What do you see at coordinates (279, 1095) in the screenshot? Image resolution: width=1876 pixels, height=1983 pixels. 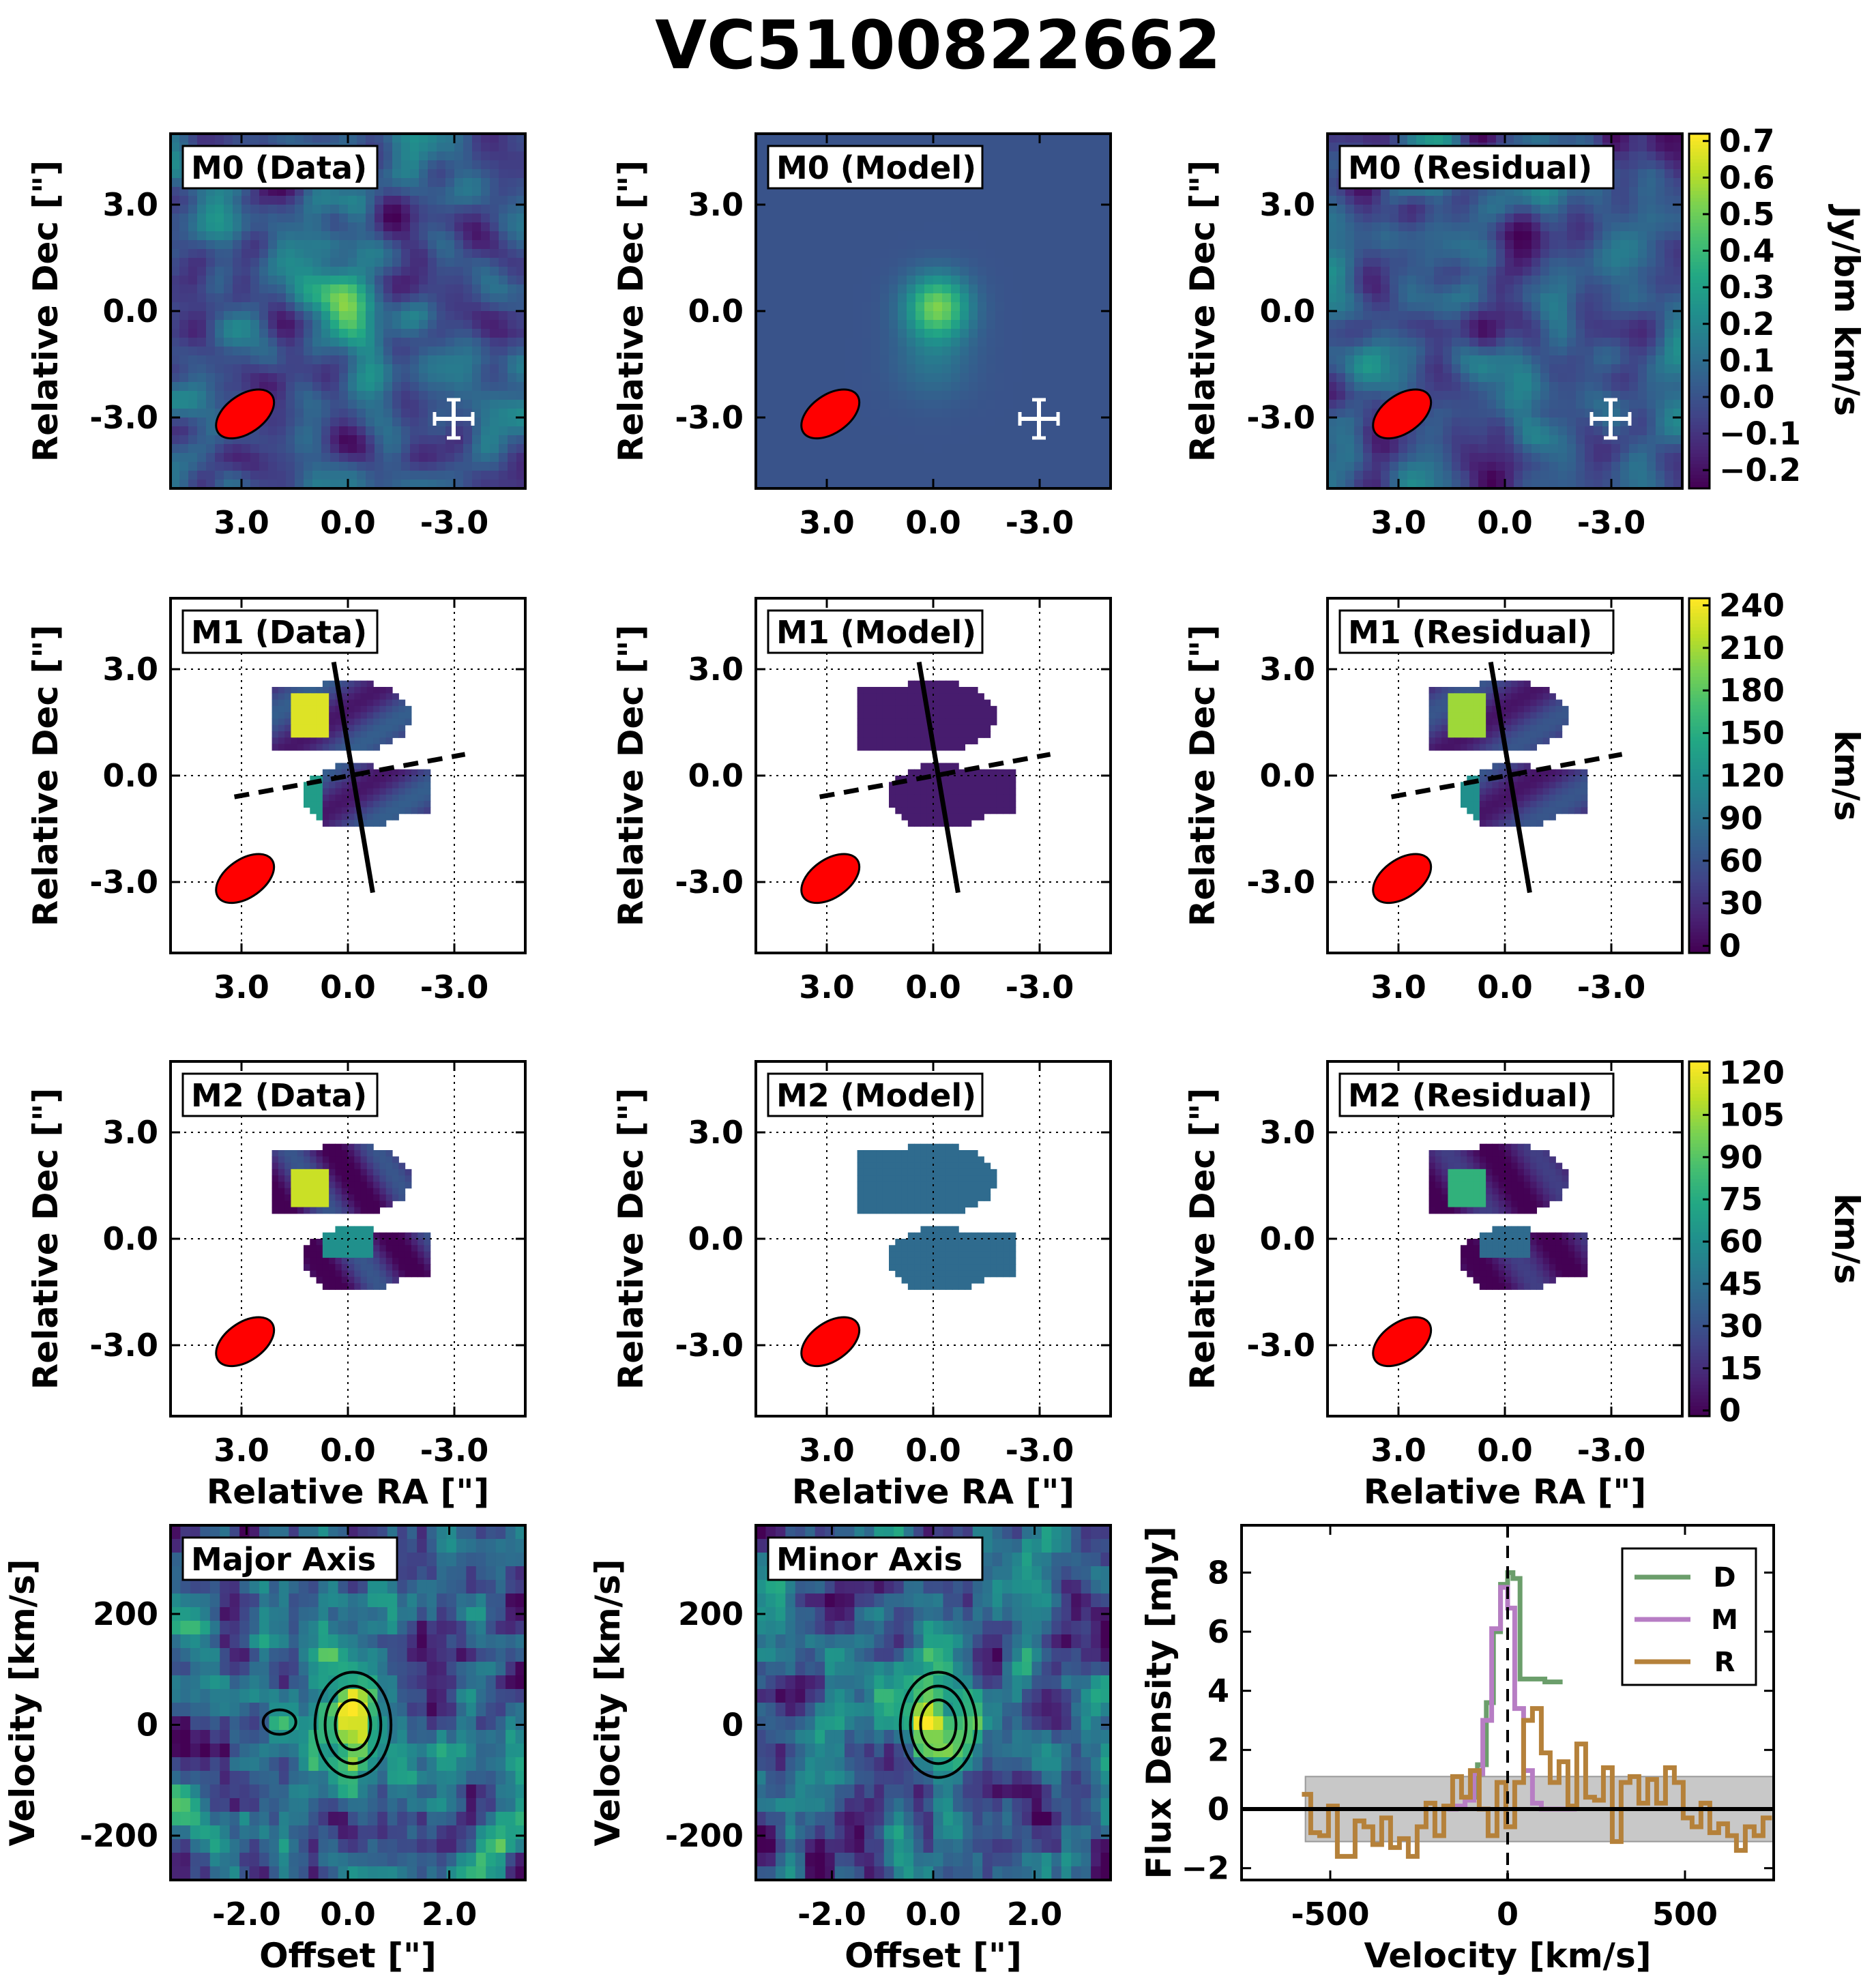 I see `panel-label: M2 (Data)` at bounding box center [279, 1095].